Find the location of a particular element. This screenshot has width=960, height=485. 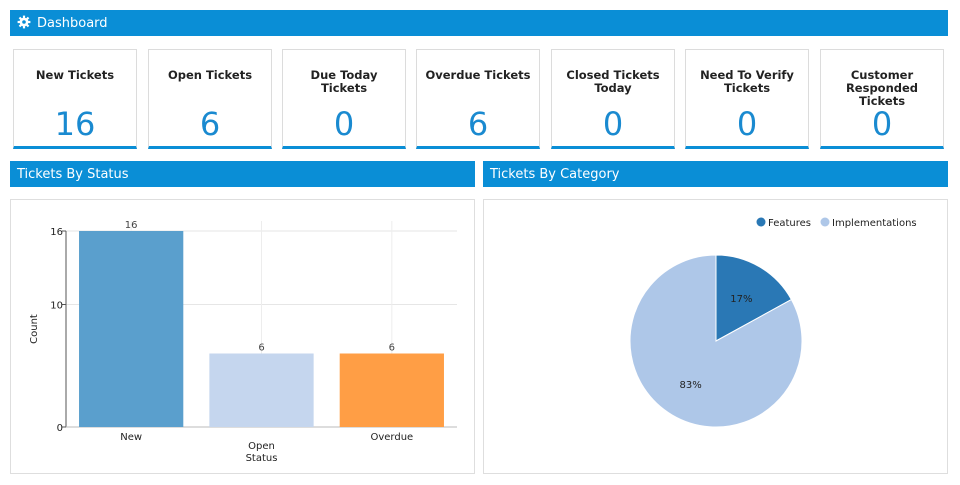

card-title: Due Today Tickets is located at coordinates (344, 81).